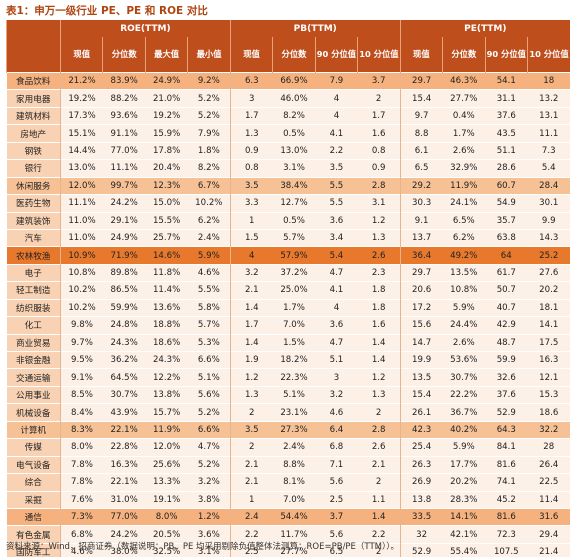 This screenshot has width=576, height=557. What do you see at coordinates (379, 220) in the screenshot?
I see `value-cell: 1.2` at bounding box center [379, 220].